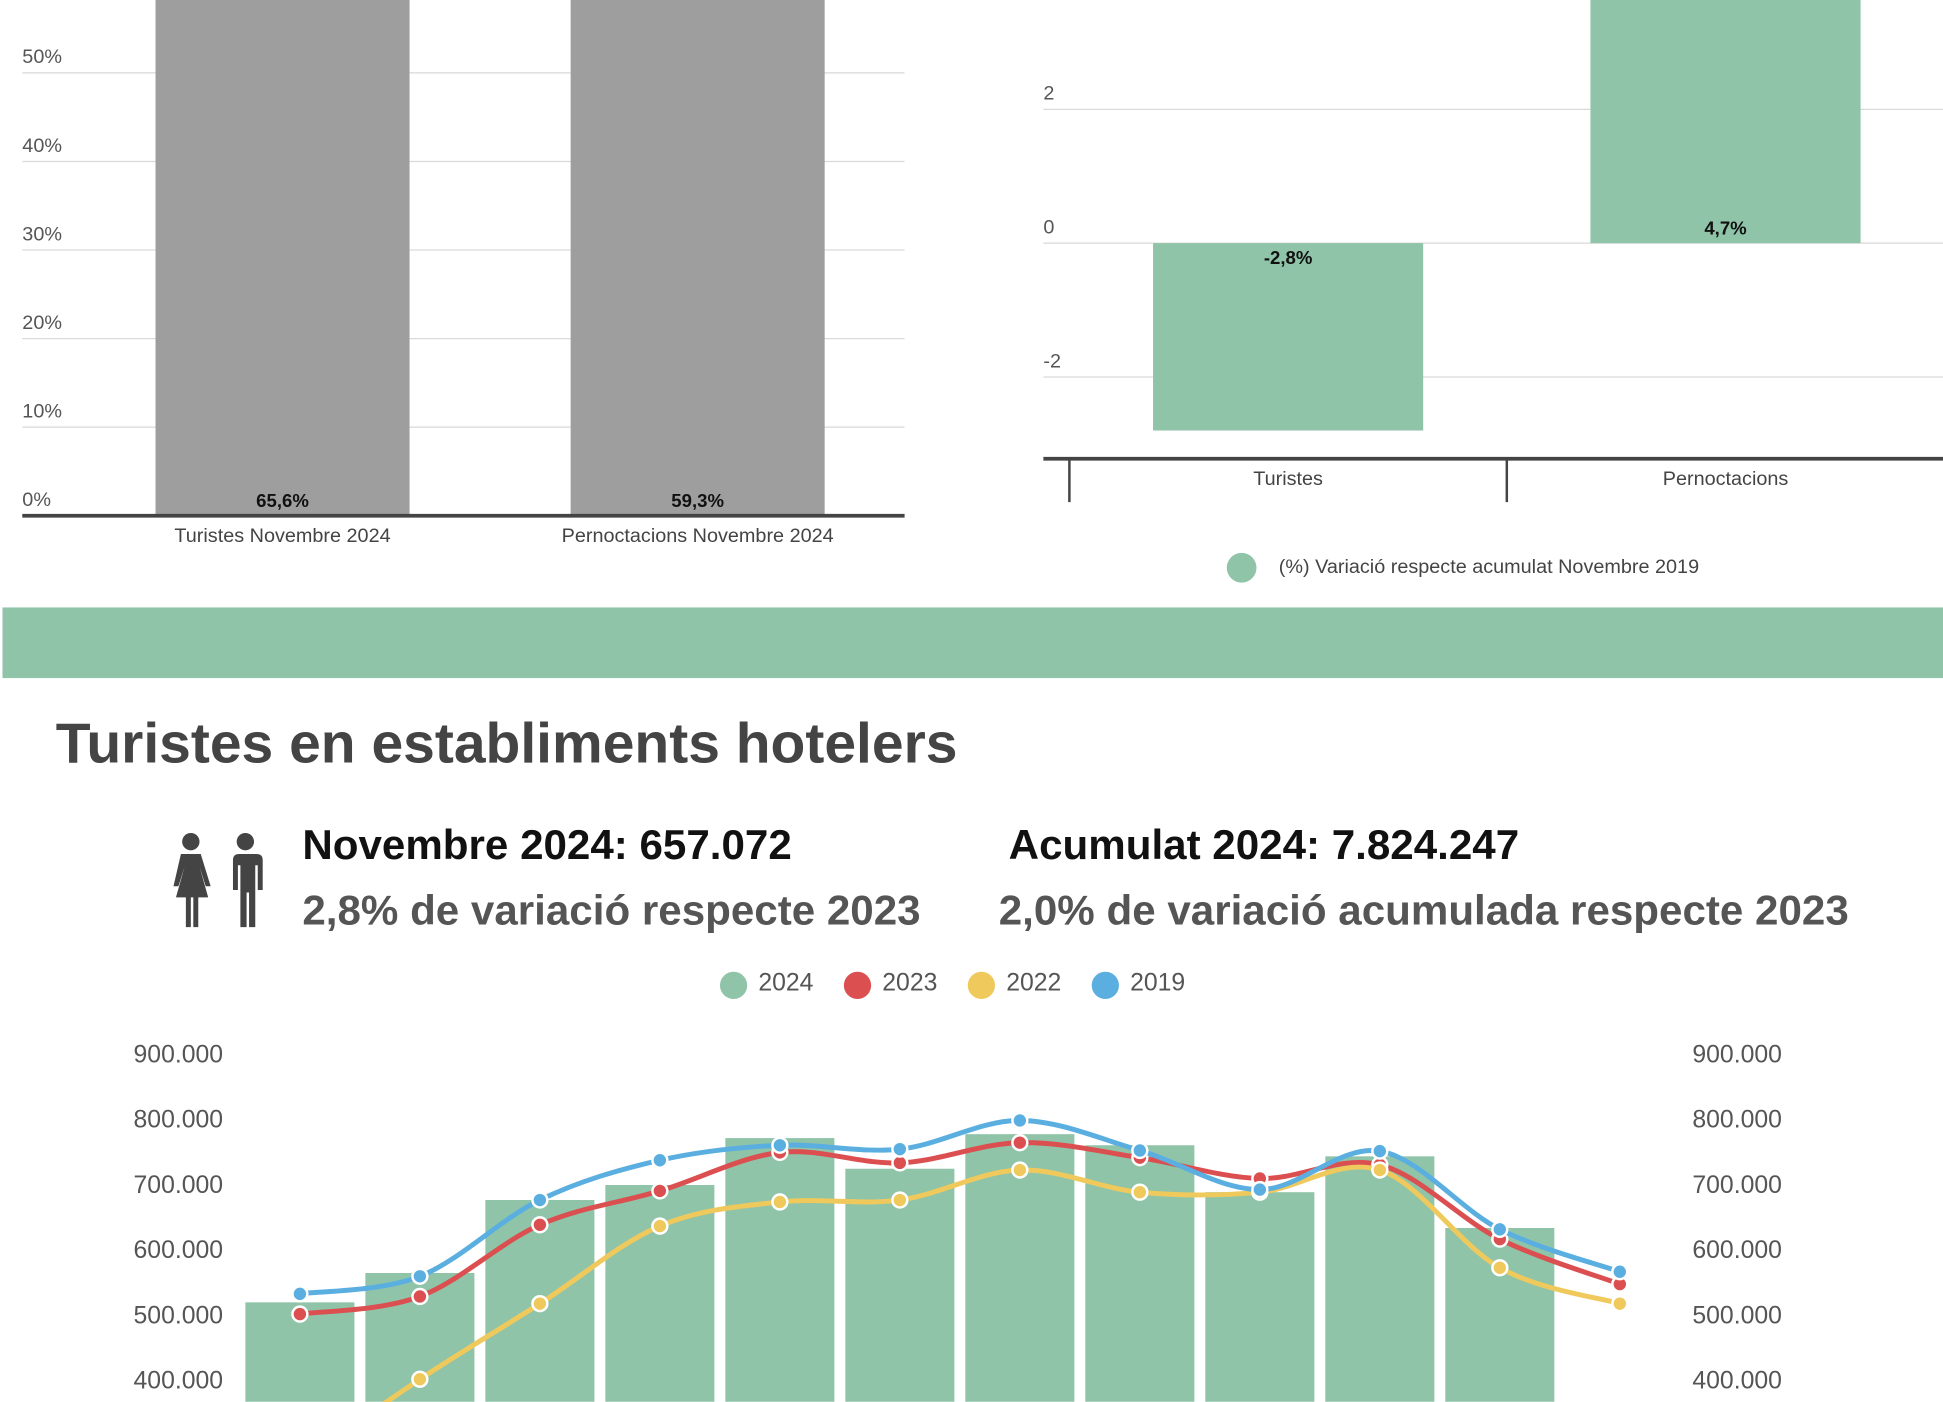 This screenshot has width=1943, height=1402. What do you see at coordinates (1737, 1120) in the screenshot?
I see `y2-tick-label: 800.000` at bounding box center [1737, 1120].